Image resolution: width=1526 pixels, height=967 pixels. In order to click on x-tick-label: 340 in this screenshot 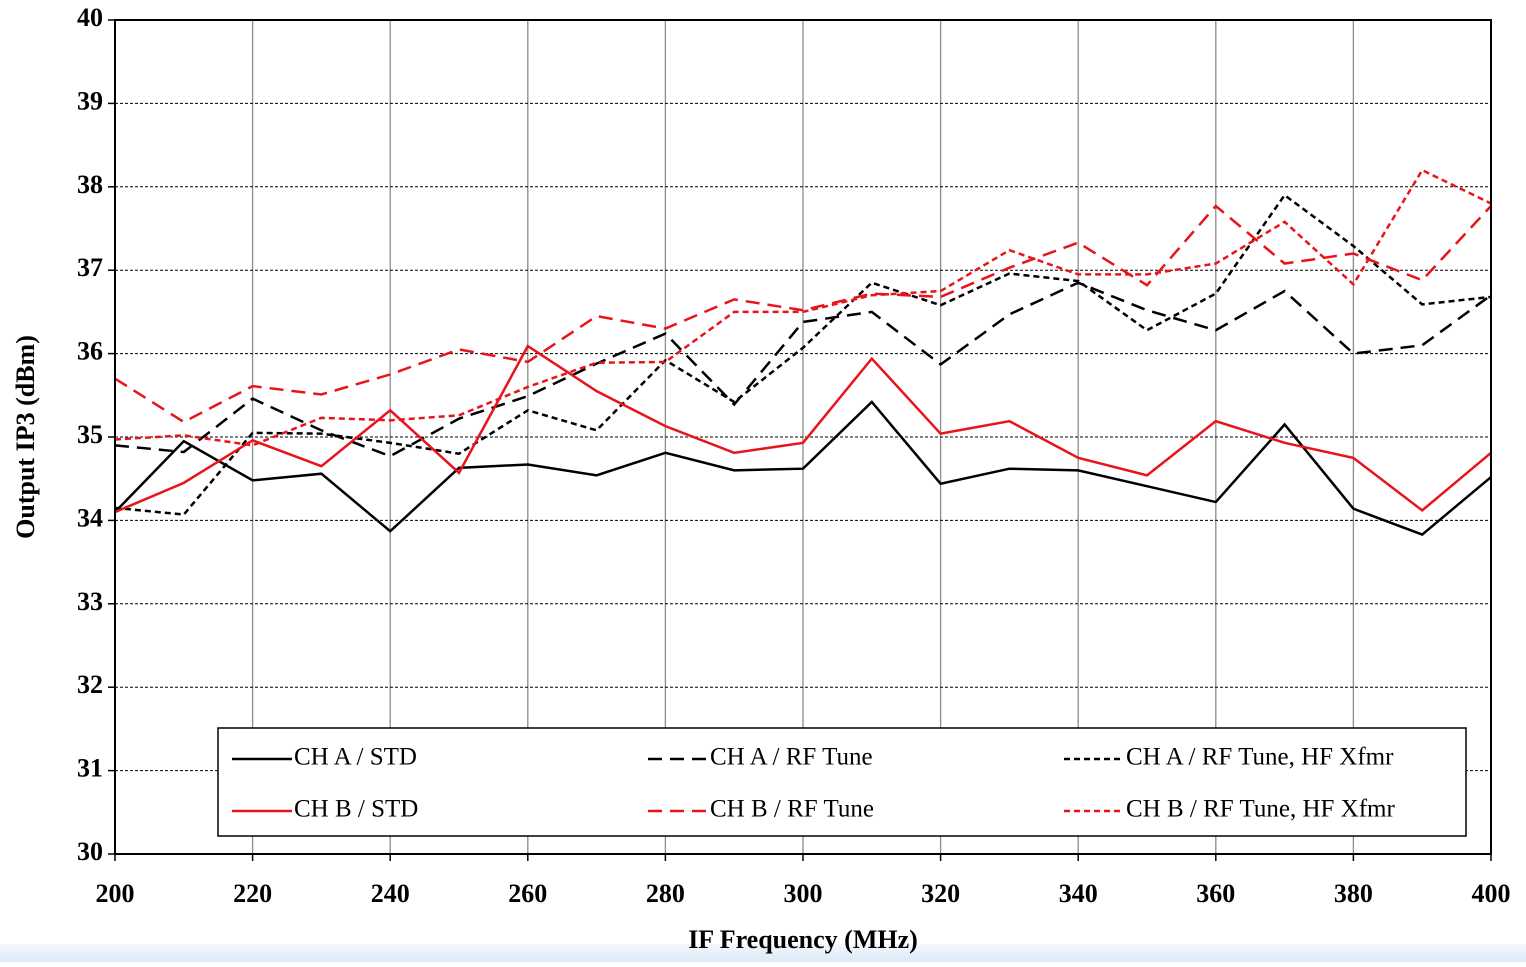, I will do `click(1078, 893)`.